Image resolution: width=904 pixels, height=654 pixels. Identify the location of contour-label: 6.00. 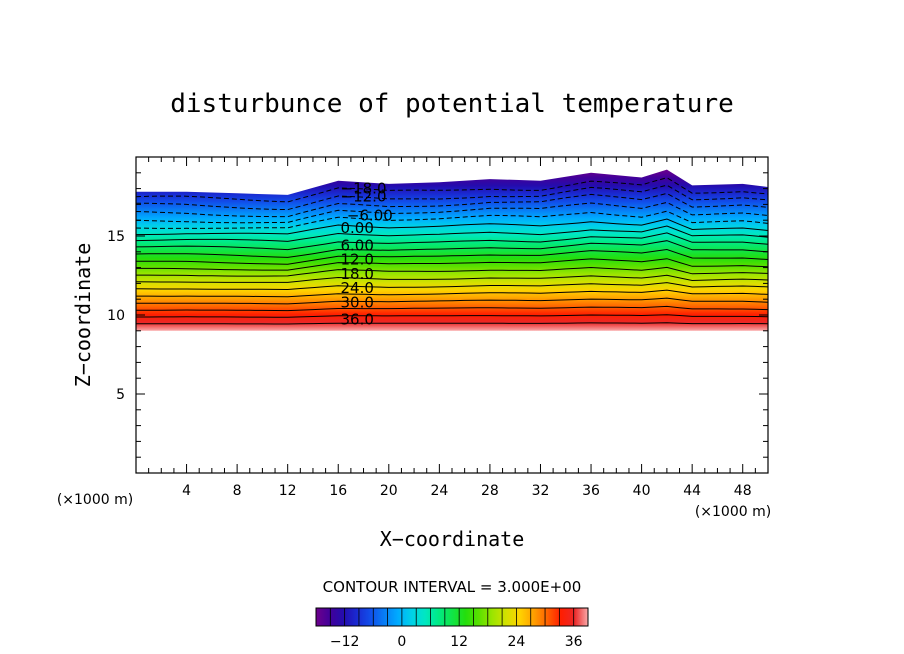
(356, 246).